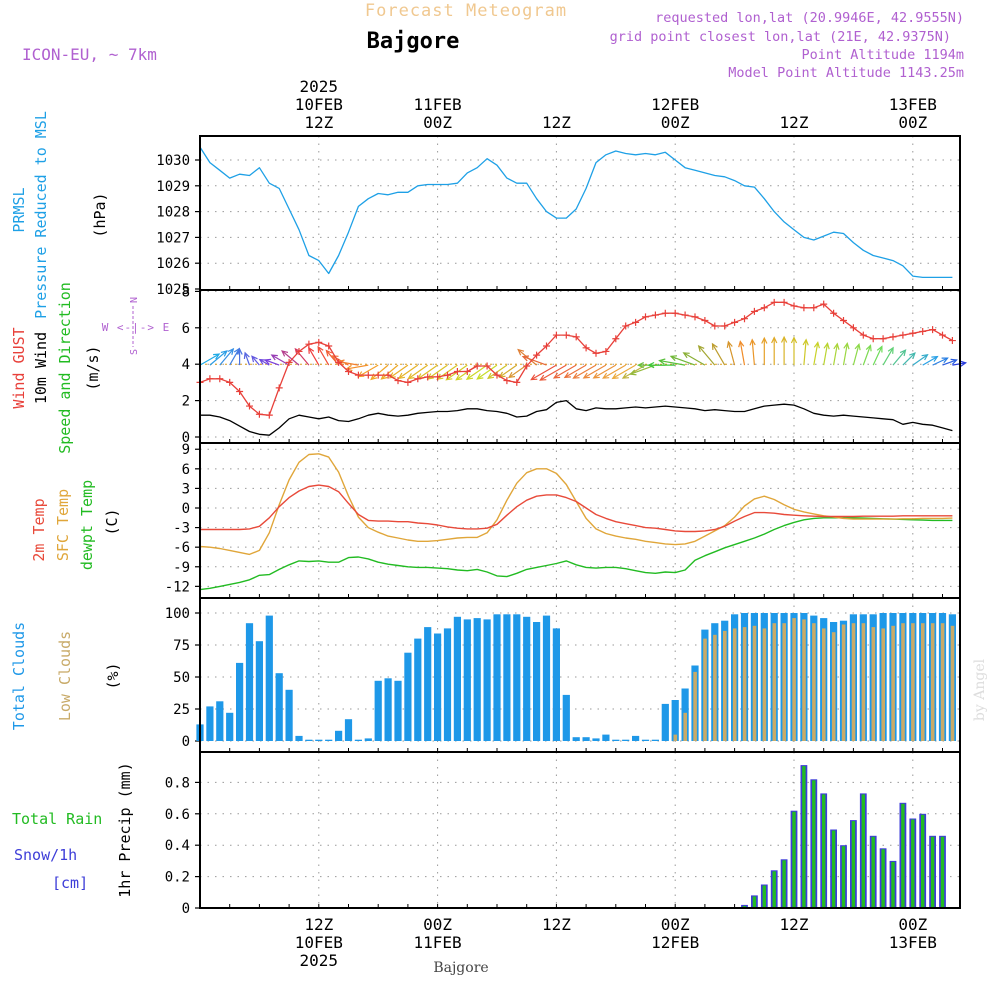  What do you see at coordinates (39, 529) in the screenshot?
I see `temp2m-label: 2m Temp` at bounding box center [39, 529].